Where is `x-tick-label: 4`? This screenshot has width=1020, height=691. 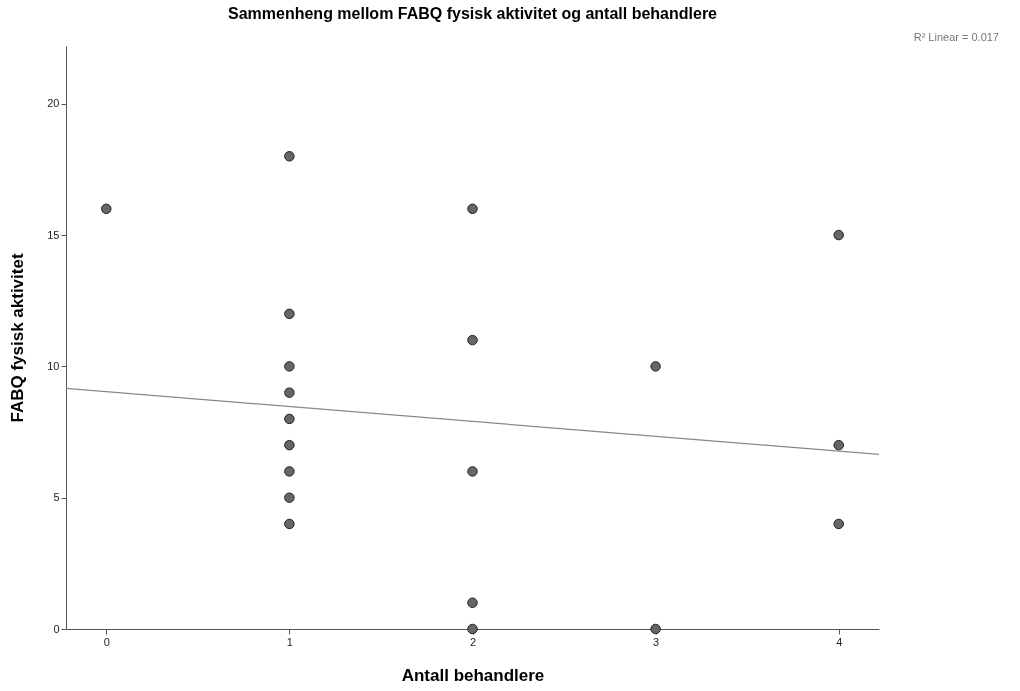
x-tick-label: 4 is located at coordinates (839, 641).